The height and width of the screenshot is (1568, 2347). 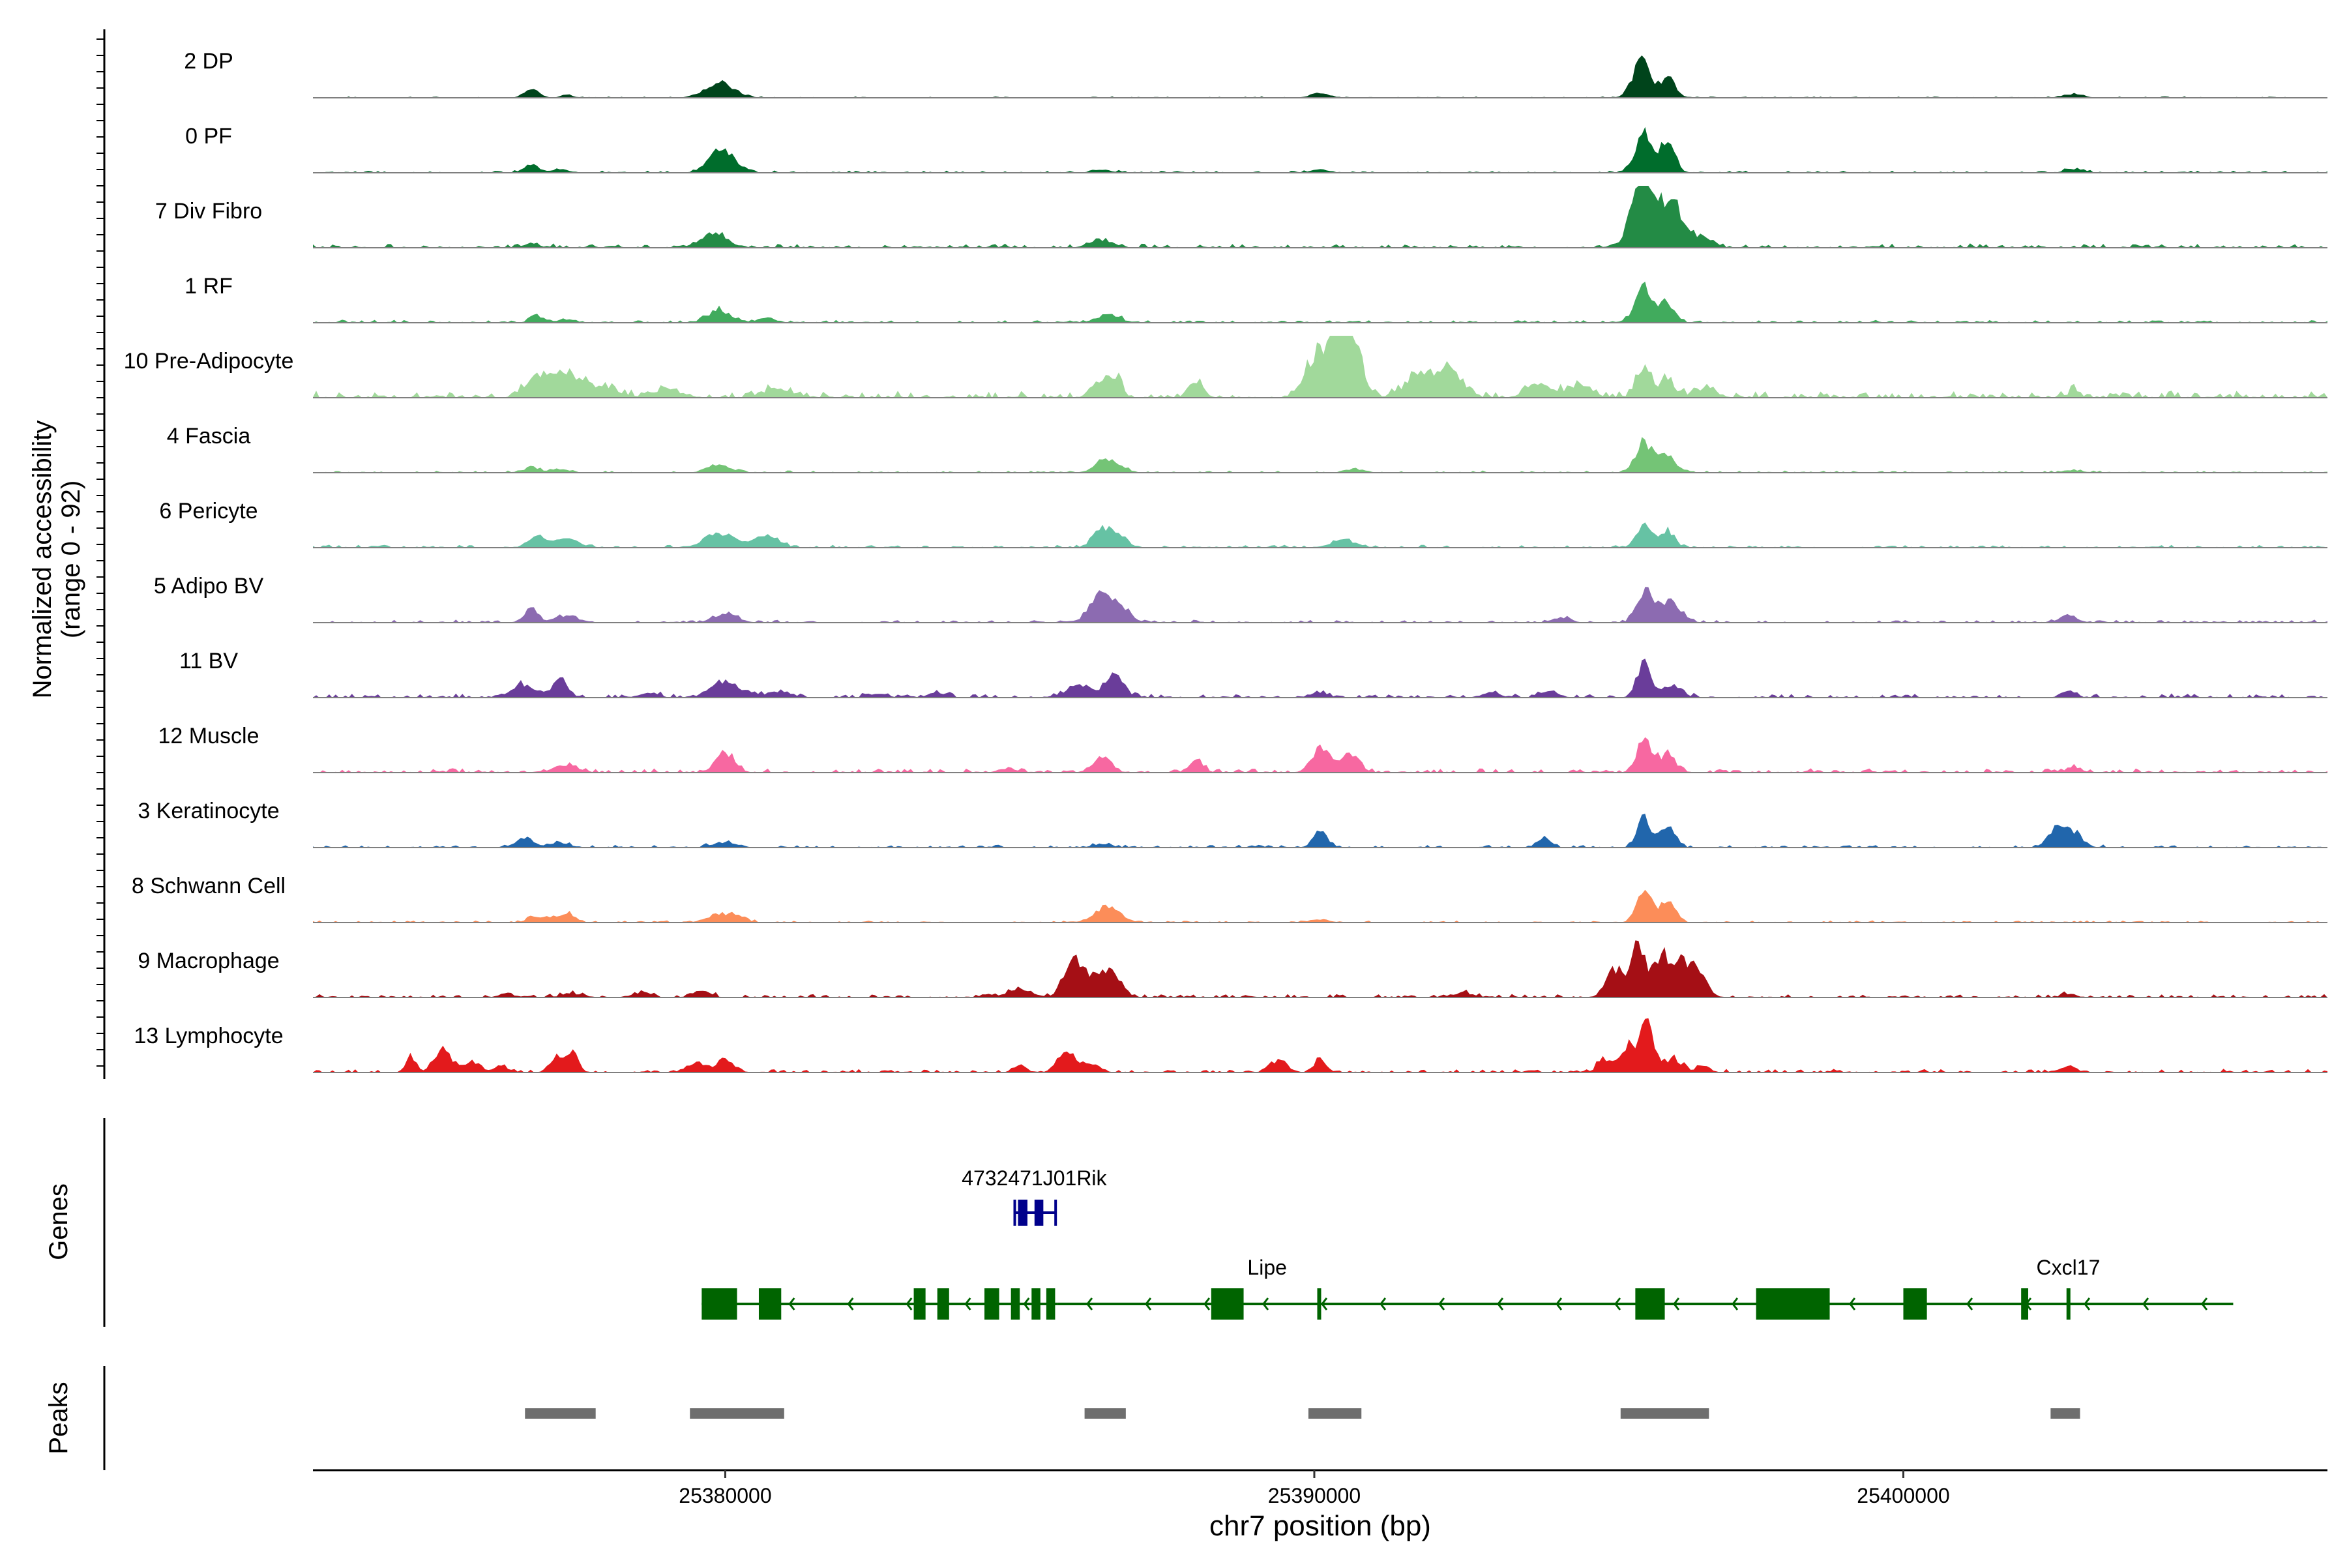 I want to click on track-label: 1 RF, so click(x=209, y=286).